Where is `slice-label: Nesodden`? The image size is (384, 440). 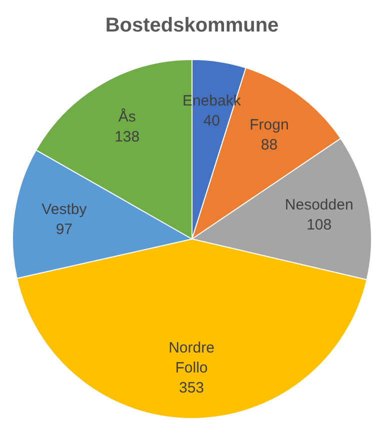 slice-label: Nesodden is located at coordinates (319, 205).